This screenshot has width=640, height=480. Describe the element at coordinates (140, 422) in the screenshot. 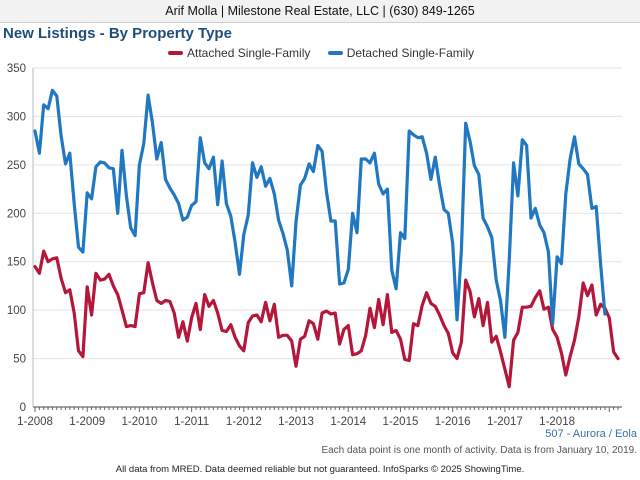

I see `x-tick-label: 1-2010` at that location.